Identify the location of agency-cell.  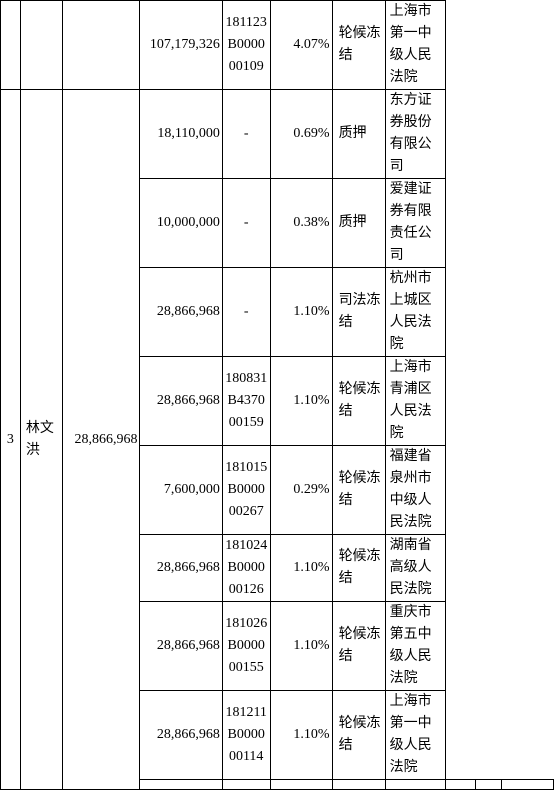
(527, 784).